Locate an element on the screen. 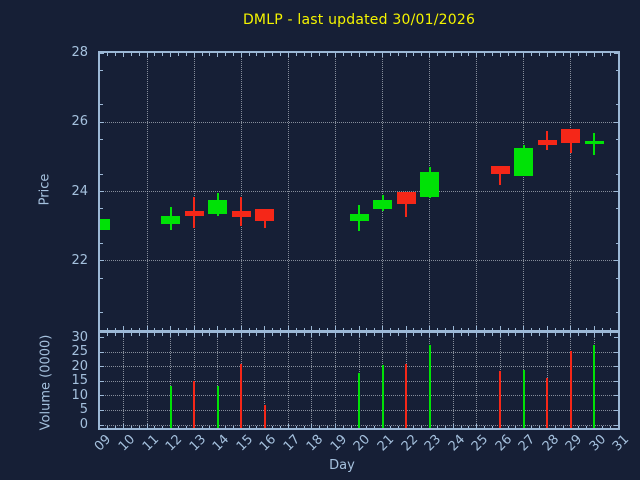 The image size is (640, 480). volume-gridline-horizontal is located at coordinates (359, 367).